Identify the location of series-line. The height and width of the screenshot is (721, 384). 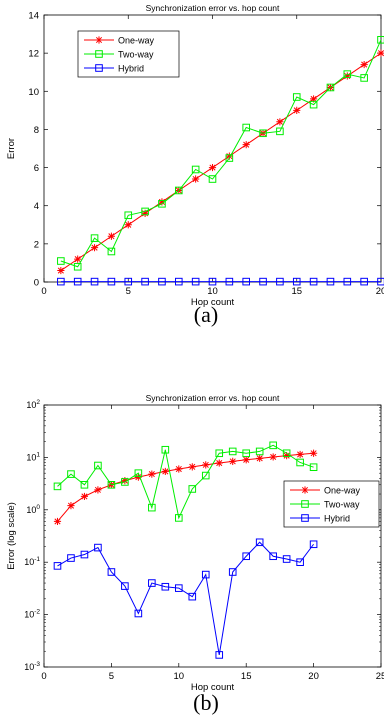
(185, 598).